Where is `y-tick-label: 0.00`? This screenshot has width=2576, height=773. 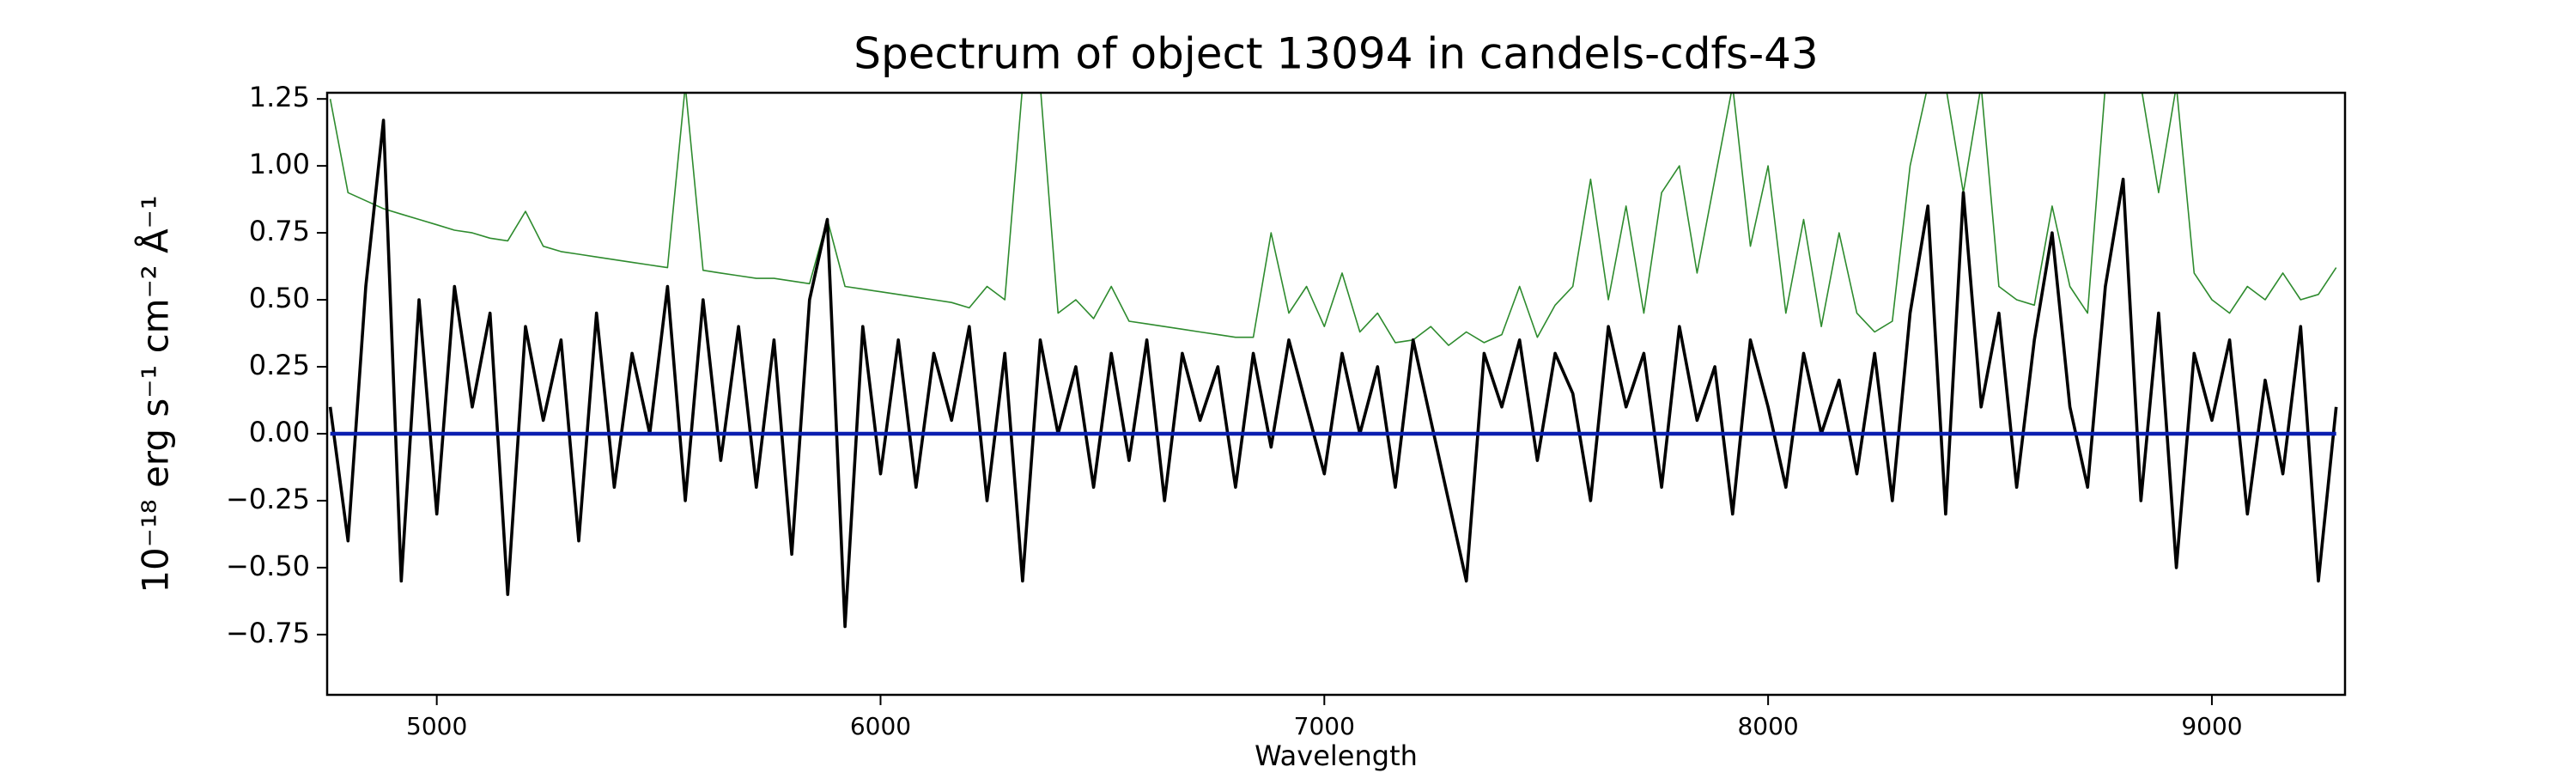
y-tick-label: 0.00 is located at coordinates (280, 432).